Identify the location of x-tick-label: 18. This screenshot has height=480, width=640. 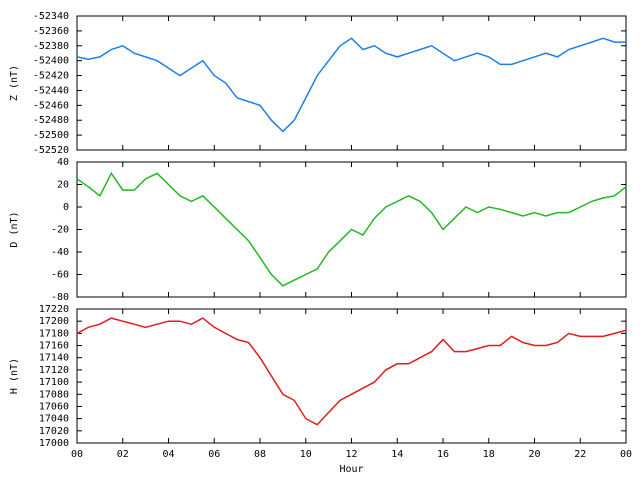
(489, 454).